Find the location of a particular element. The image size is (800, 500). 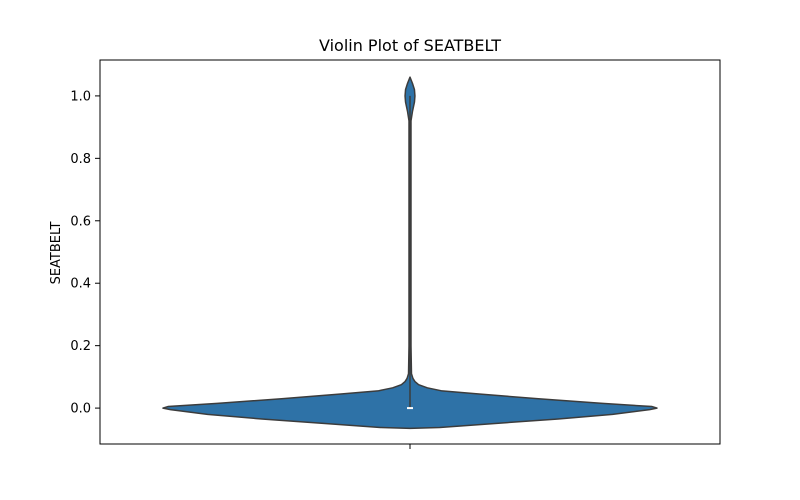

y-axis-label: SEATBELT is located at coordinates (56, 253).